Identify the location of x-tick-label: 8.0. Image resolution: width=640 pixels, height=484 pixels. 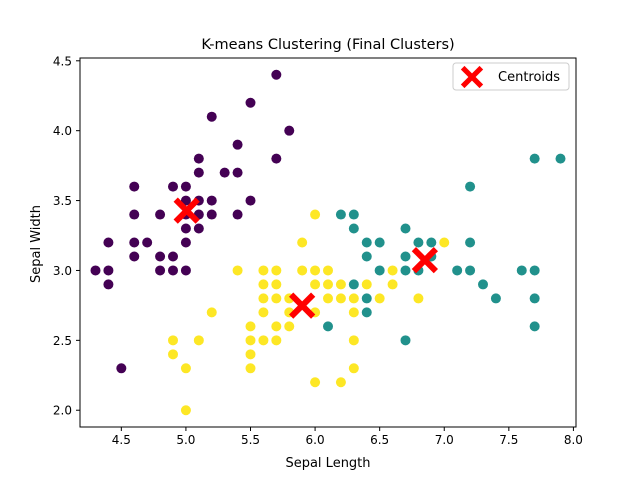
(573, 440).